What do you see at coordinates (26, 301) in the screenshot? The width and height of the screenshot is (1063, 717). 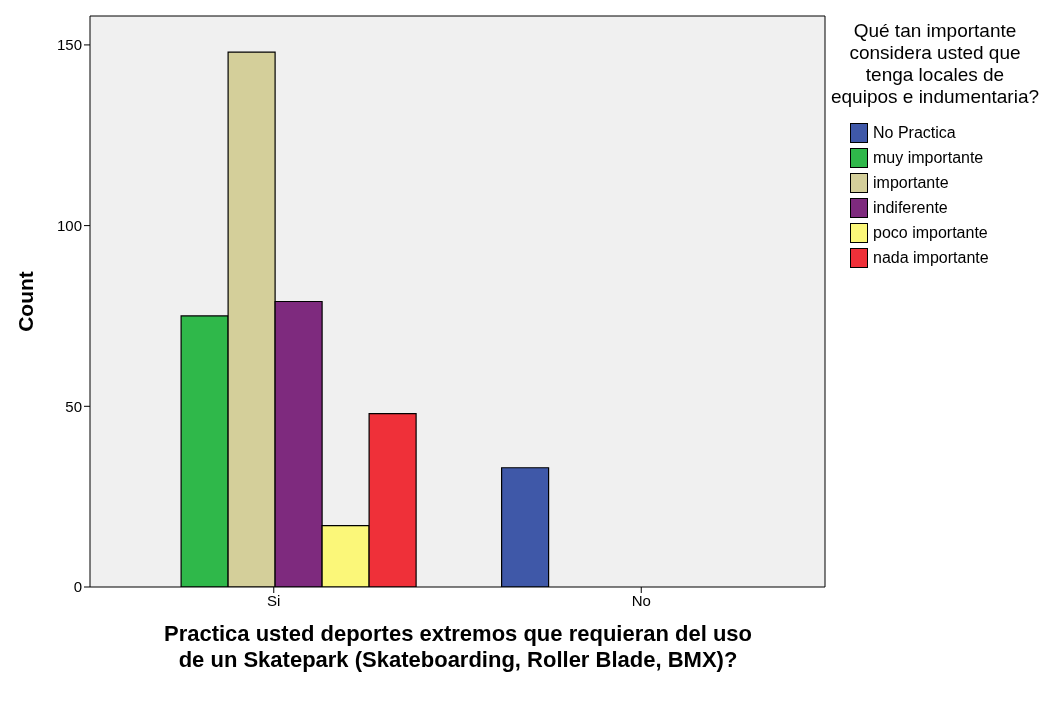 I see `y-axis-title: Count` at bounding box center [26, 301].